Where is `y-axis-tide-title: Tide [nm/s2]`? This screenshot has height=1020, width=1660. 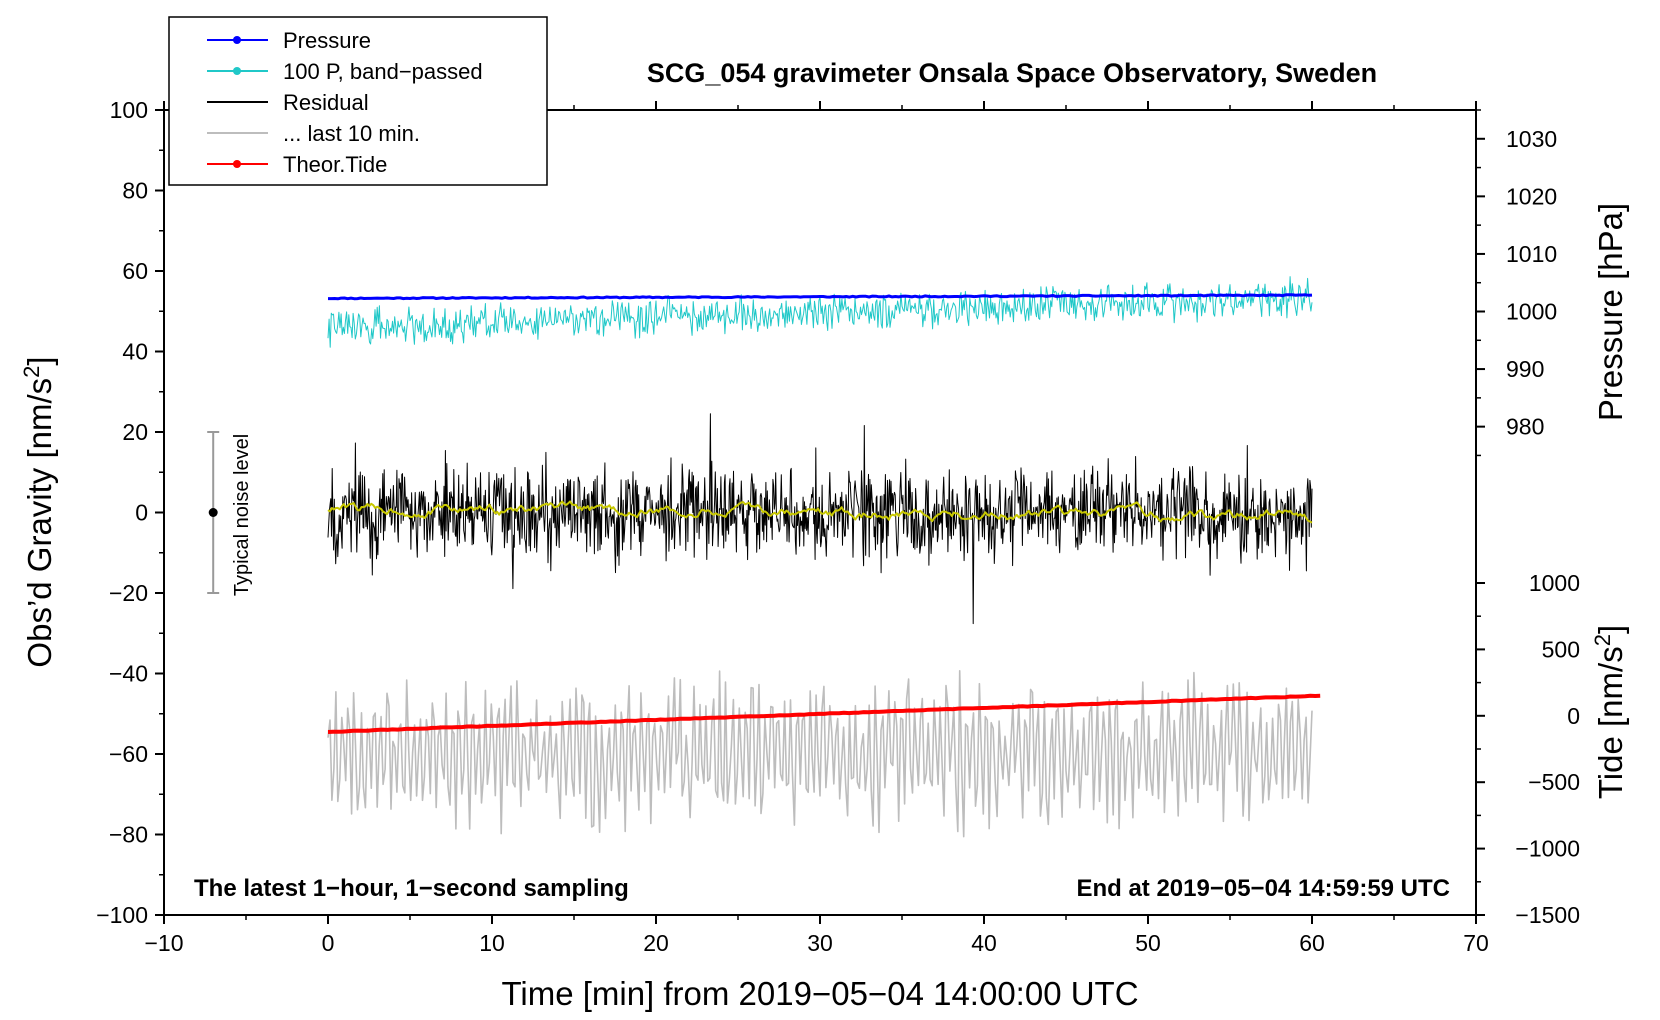 y-axis-tide-title: Tide [nm/s2] is located at coordinates (1609, 712).